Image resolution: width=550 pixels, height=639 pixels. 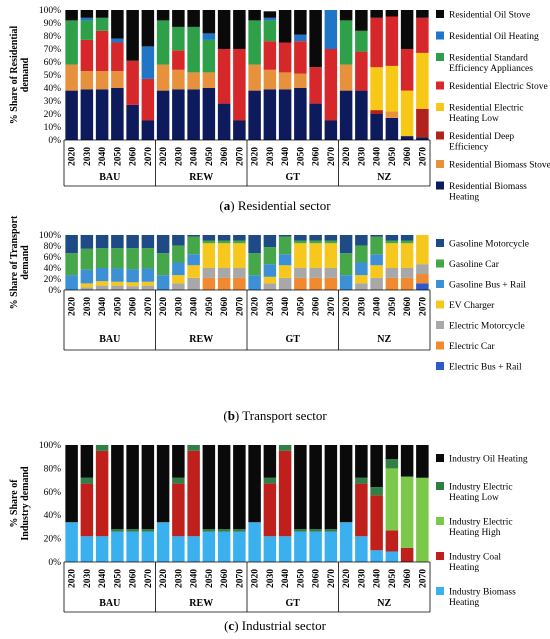 I want to click on bar-segment-residential-electric-heating-low, so click(x=407, y=113).